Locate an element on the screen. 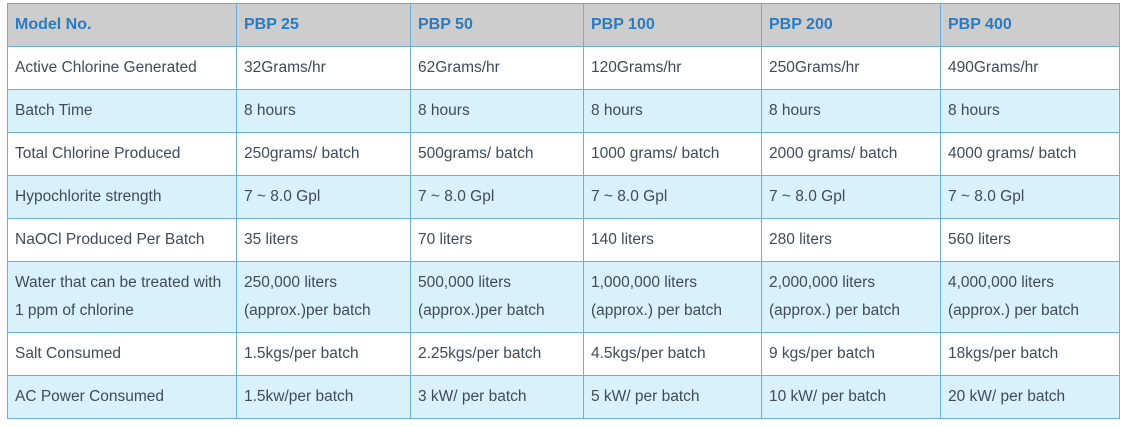 Image resolution: width=1125 pixels, height=427 pixels. table-cell: 70 liters is located at coordinates (497, 240).